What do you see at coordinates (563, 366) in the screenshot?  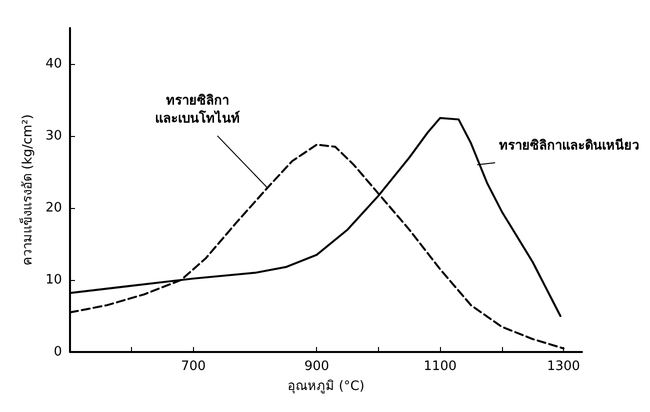 I see `x-tick-label: 1300` at bounding box center [563, 366].